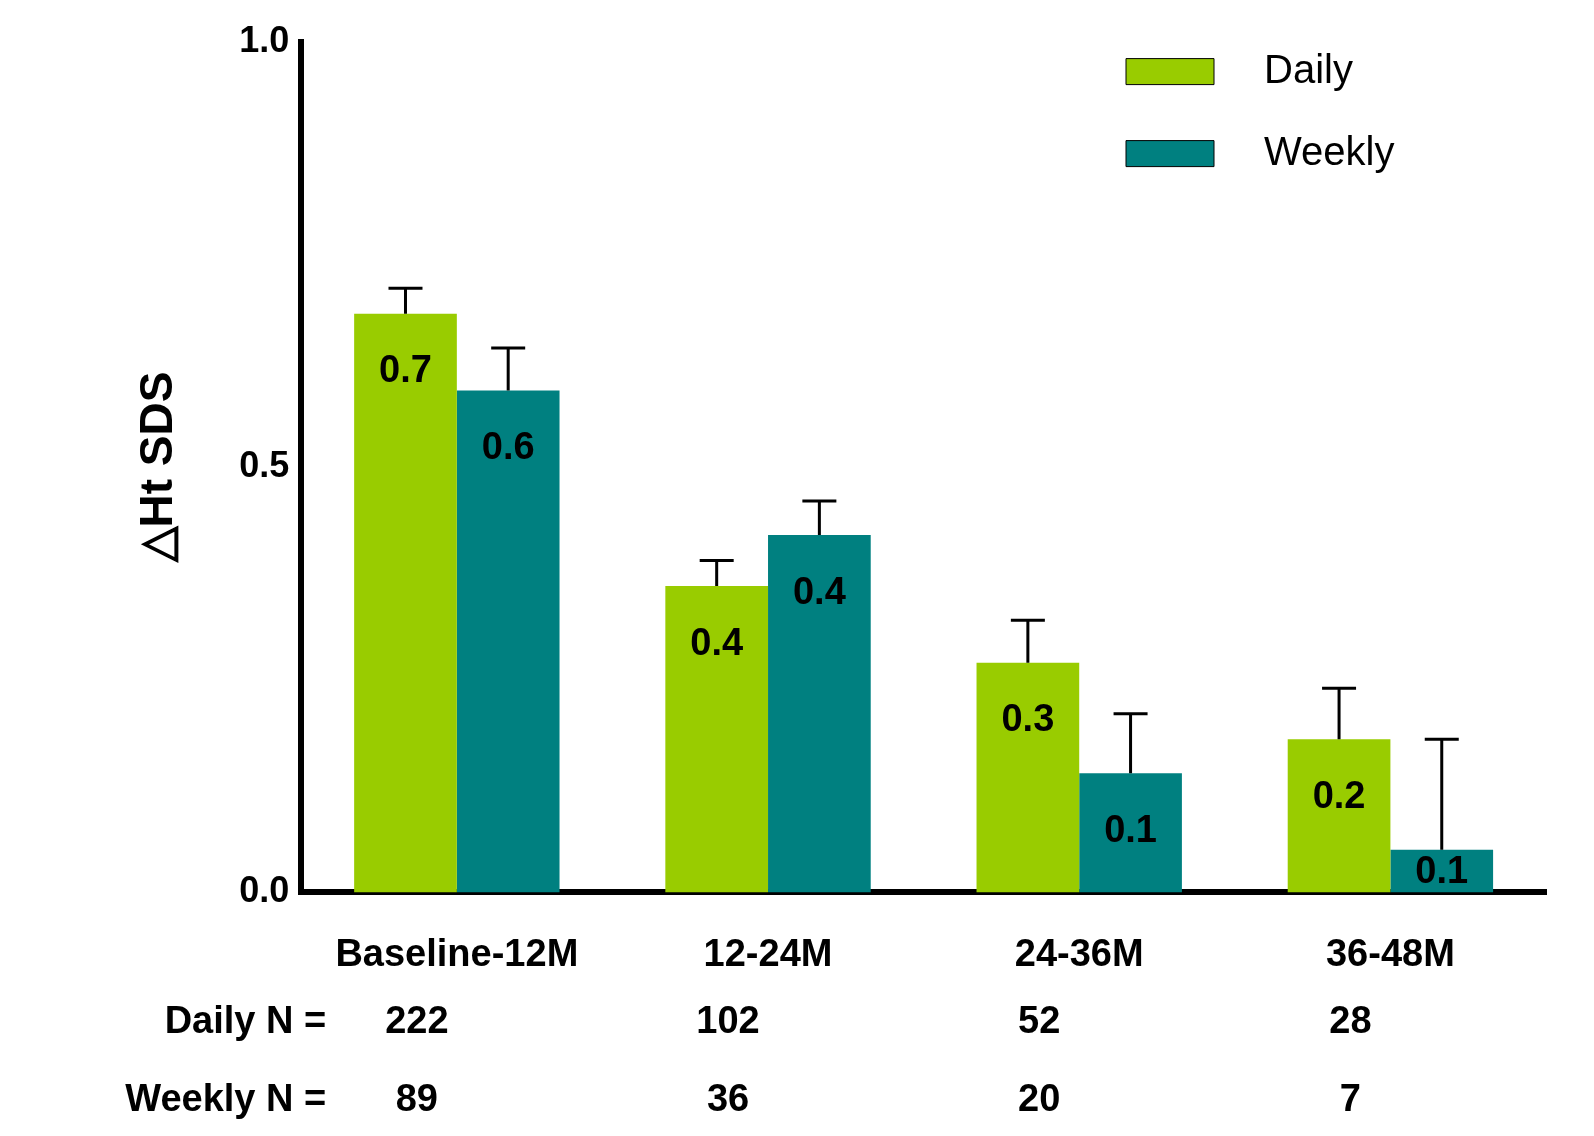 Image resolution: width=1594 pixels, height=1136 pixels. What do you see at coordinates (1039, 1019) in the screenshot?
I see `text: 52` at bounding box center [1039, 1019].